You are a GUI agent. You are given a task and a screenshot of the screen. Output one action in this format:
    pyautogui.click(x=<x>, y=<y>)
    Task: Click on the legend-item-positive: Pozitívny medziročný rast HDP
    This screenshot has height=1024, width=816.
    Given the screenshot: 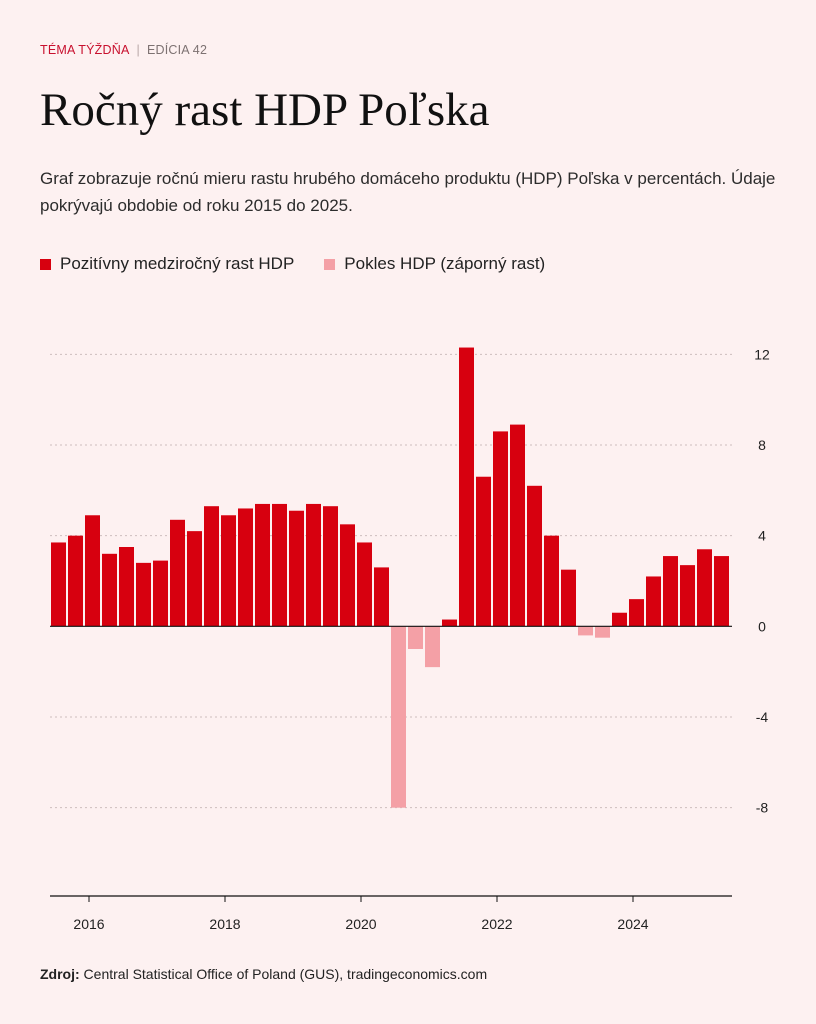 What is the action you would take?
    pyautogui.click(x=167, y=264)
    